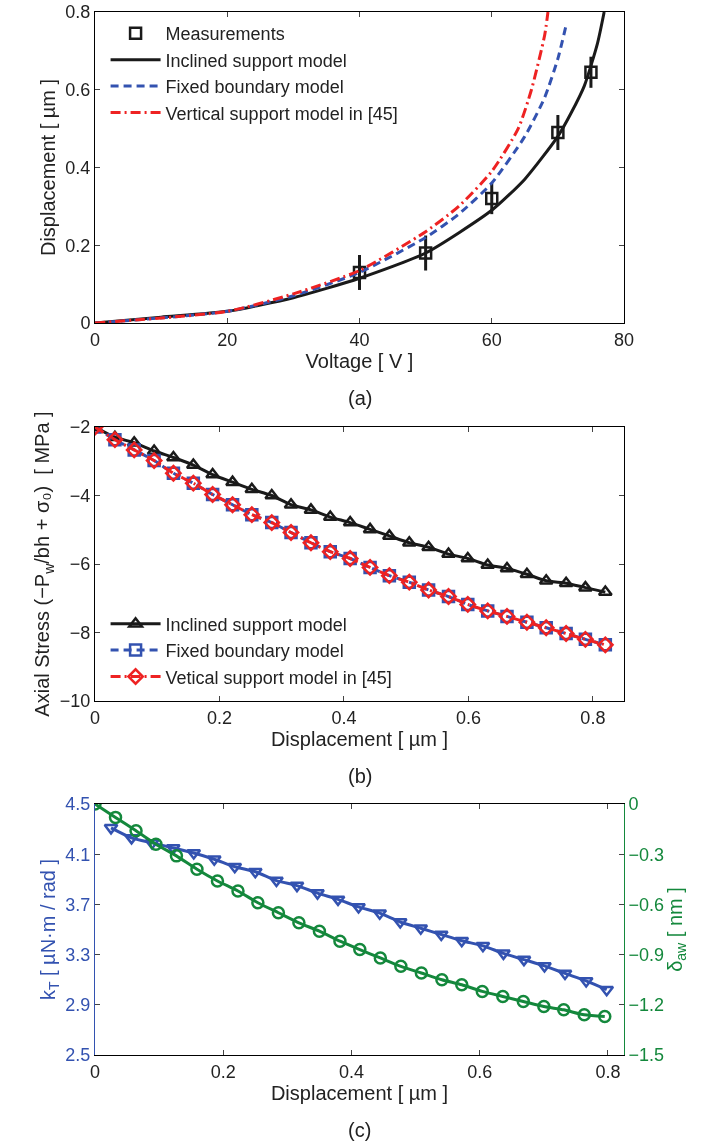 The width and height of the screenshot is (714, 1146). Describe the element at coordinates (360, 776) in the screenshot. I see `text: (b)` at that location.